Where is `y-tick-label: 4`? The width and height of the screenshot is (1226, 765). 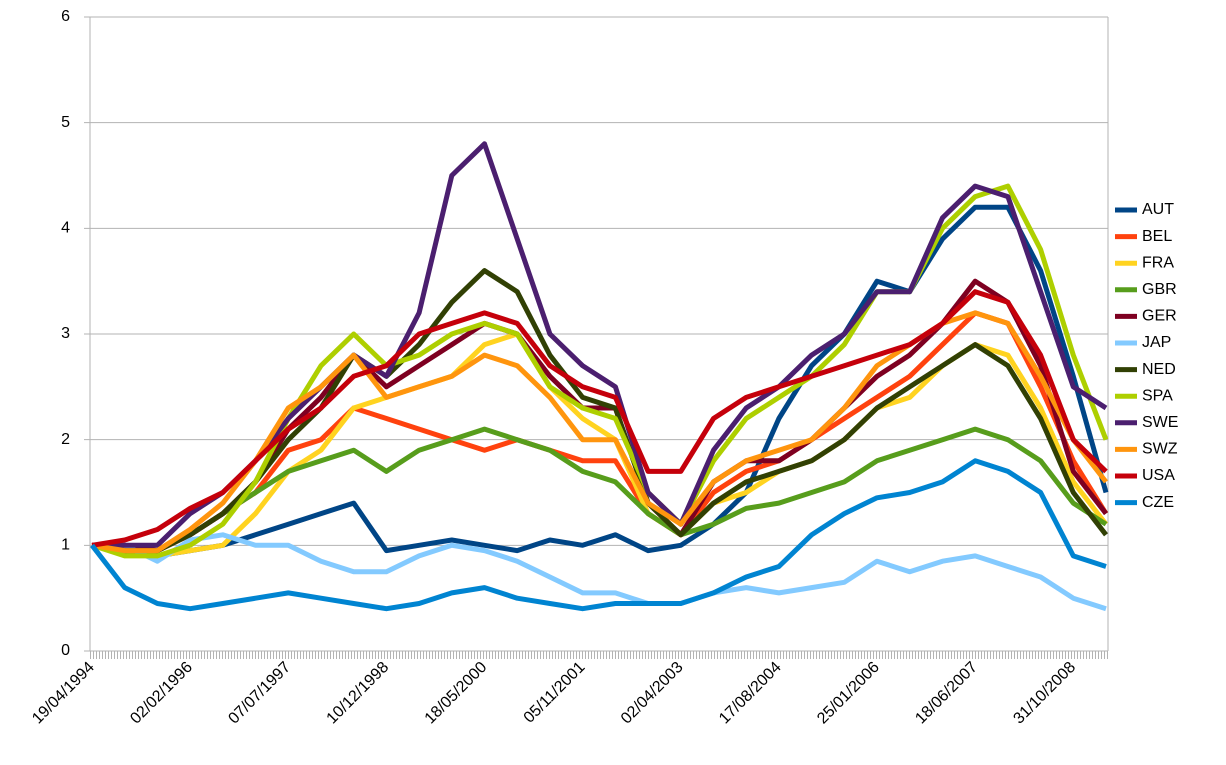
y-tick-label: 4 is located at coordinates (65, 228).